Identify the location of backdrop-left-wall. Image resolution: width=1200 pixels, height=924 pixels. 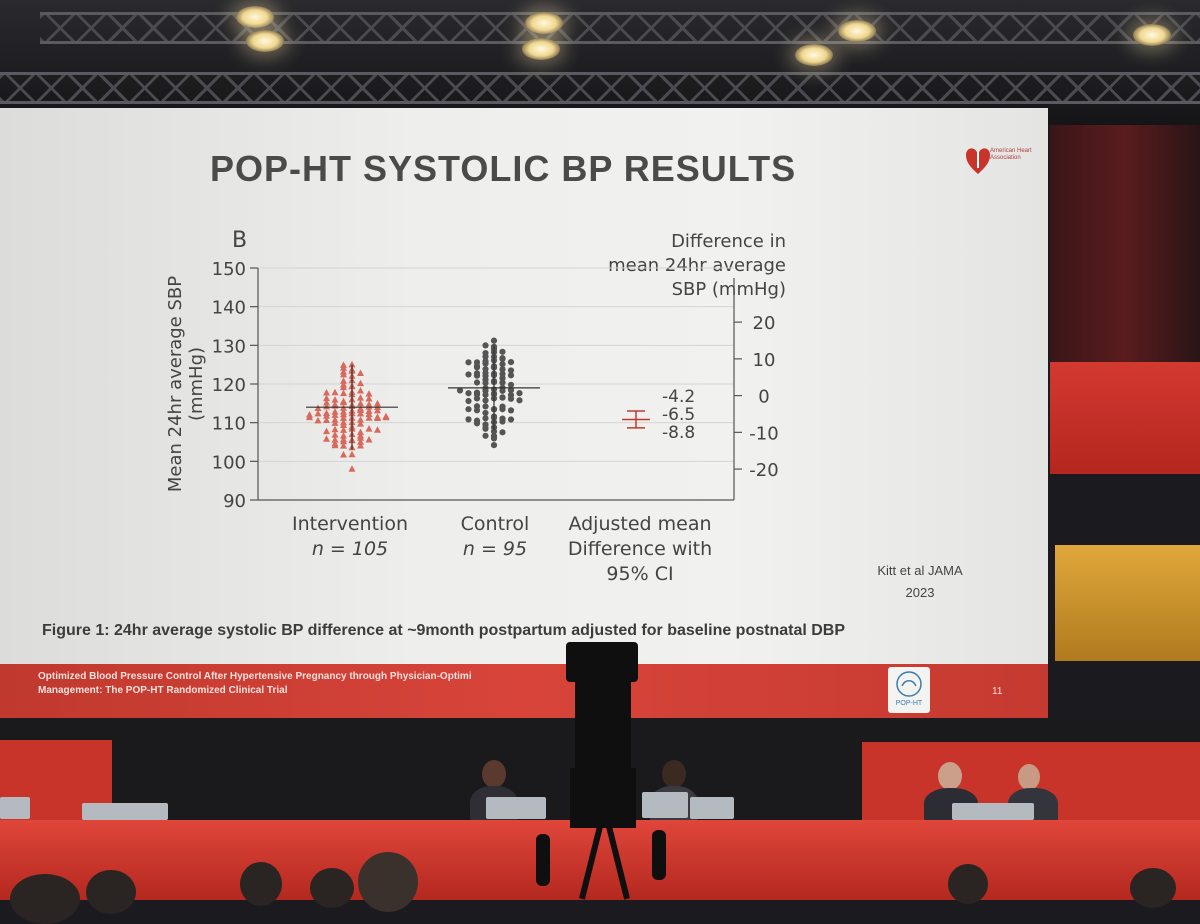
(1125, 245).